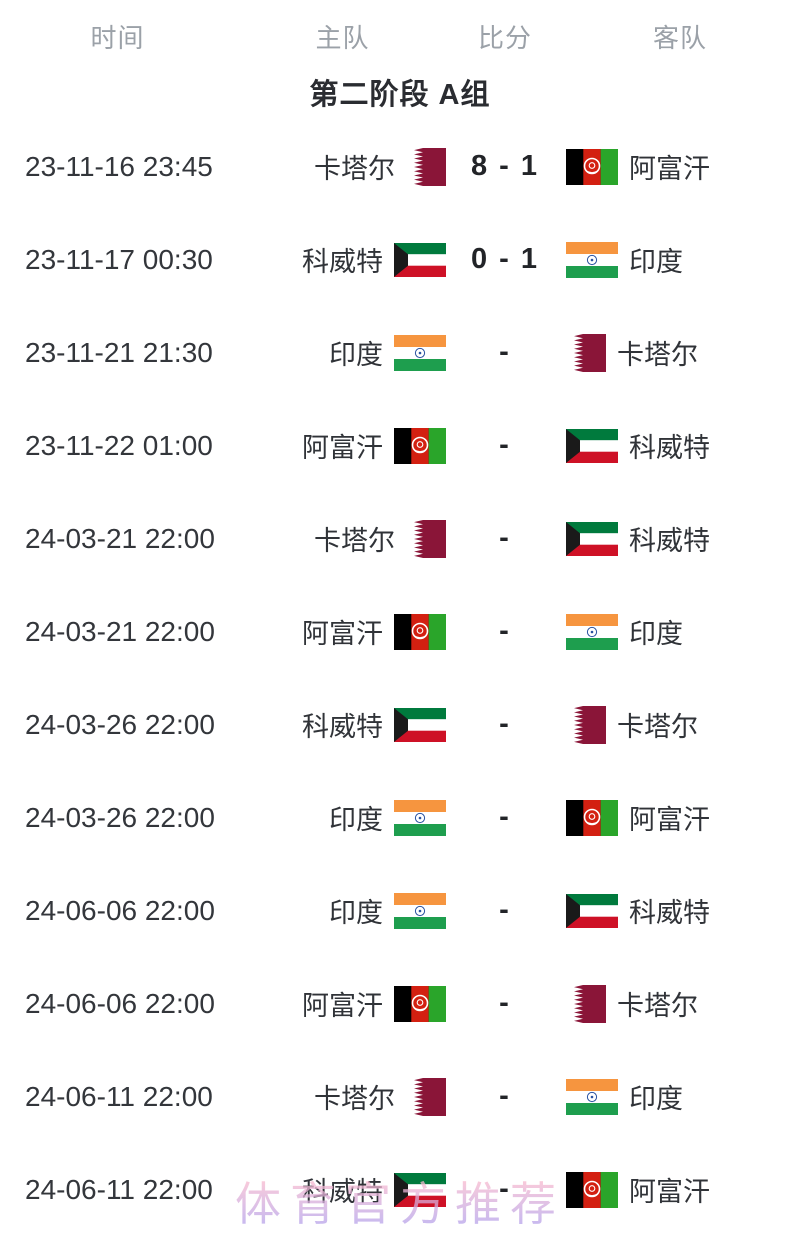  I want to click on match-row: 23-11-16 23:45 卡塔尔 8 - 1 阿富汗, so click(400, 166).